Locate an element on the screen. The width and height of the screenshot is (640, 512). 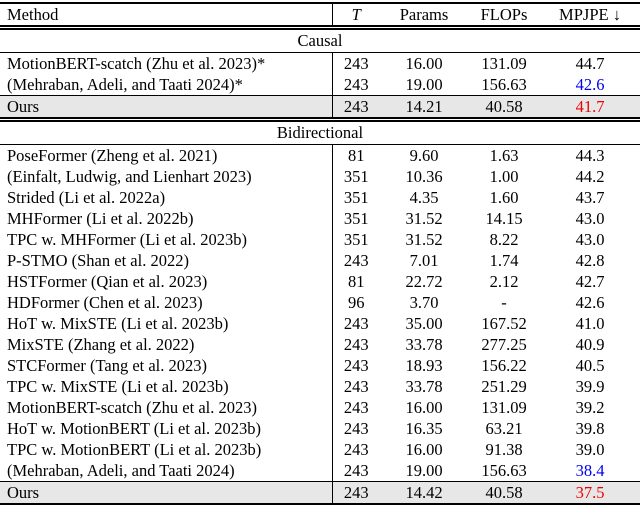
mpjpe-cell: 42.7 is located at coordinates (590, 281).